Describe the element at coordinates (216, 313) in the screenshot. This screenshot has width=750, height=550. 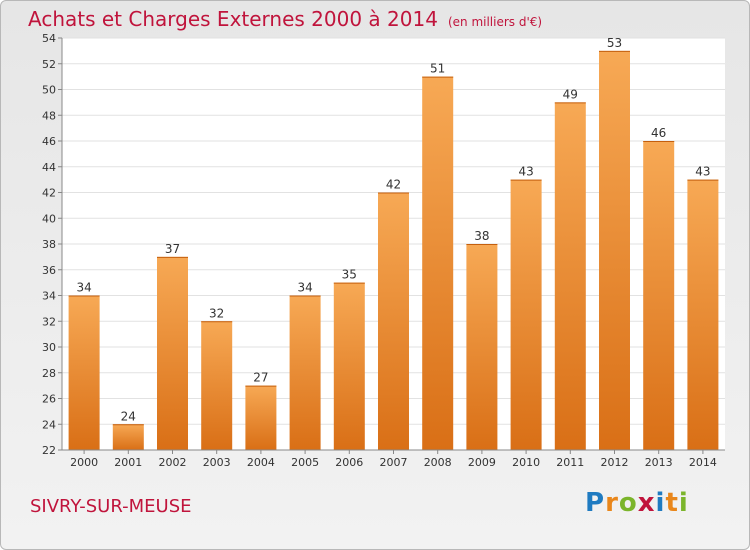
I see `data-label-2003: 32` at that location.